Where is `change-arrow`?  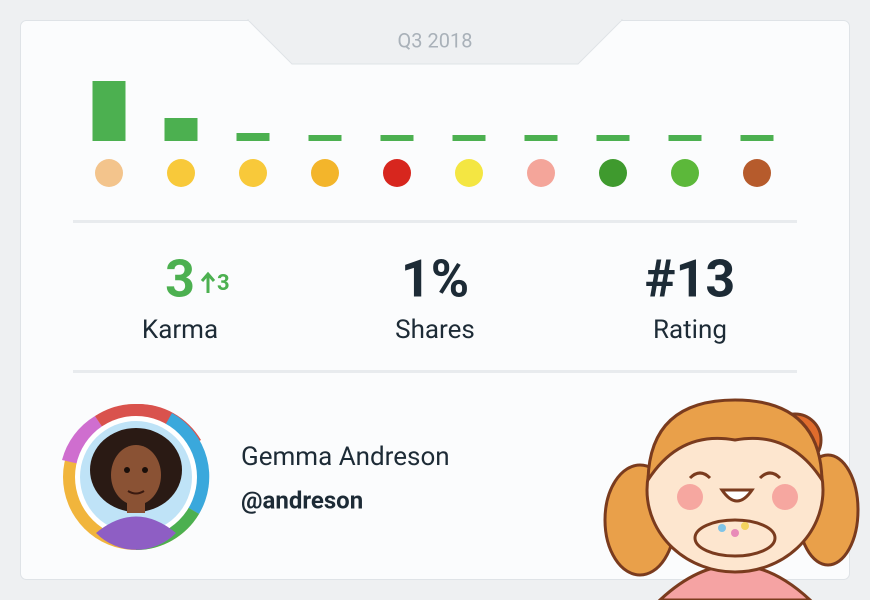
change-arrow is located at coordinates (208, 282).